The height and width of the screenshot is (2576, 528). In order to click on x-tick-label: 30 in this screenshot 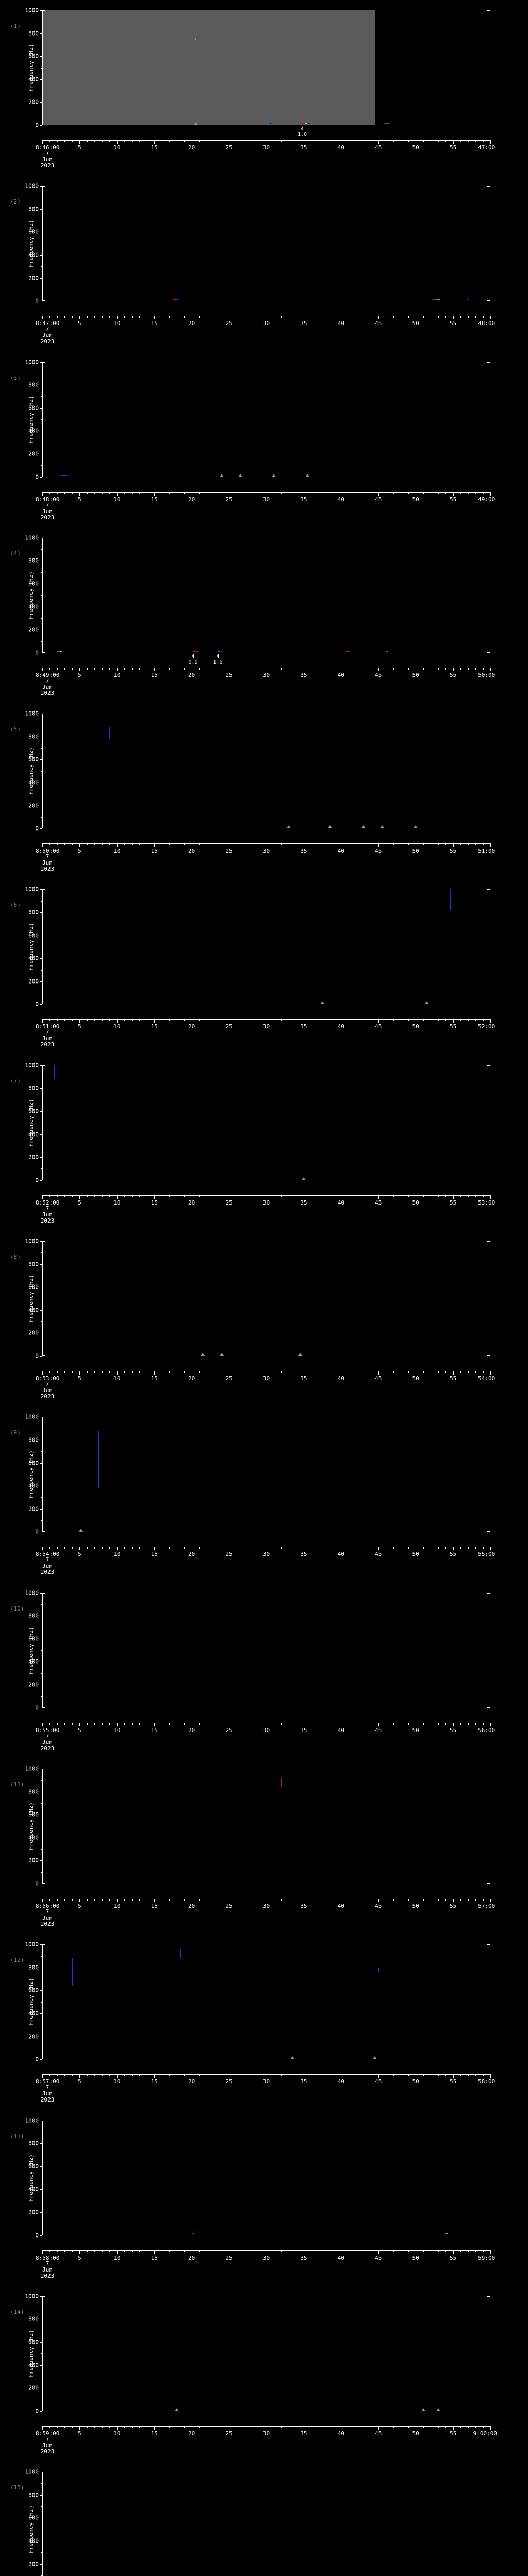, I will do `click(266, 1555)`.